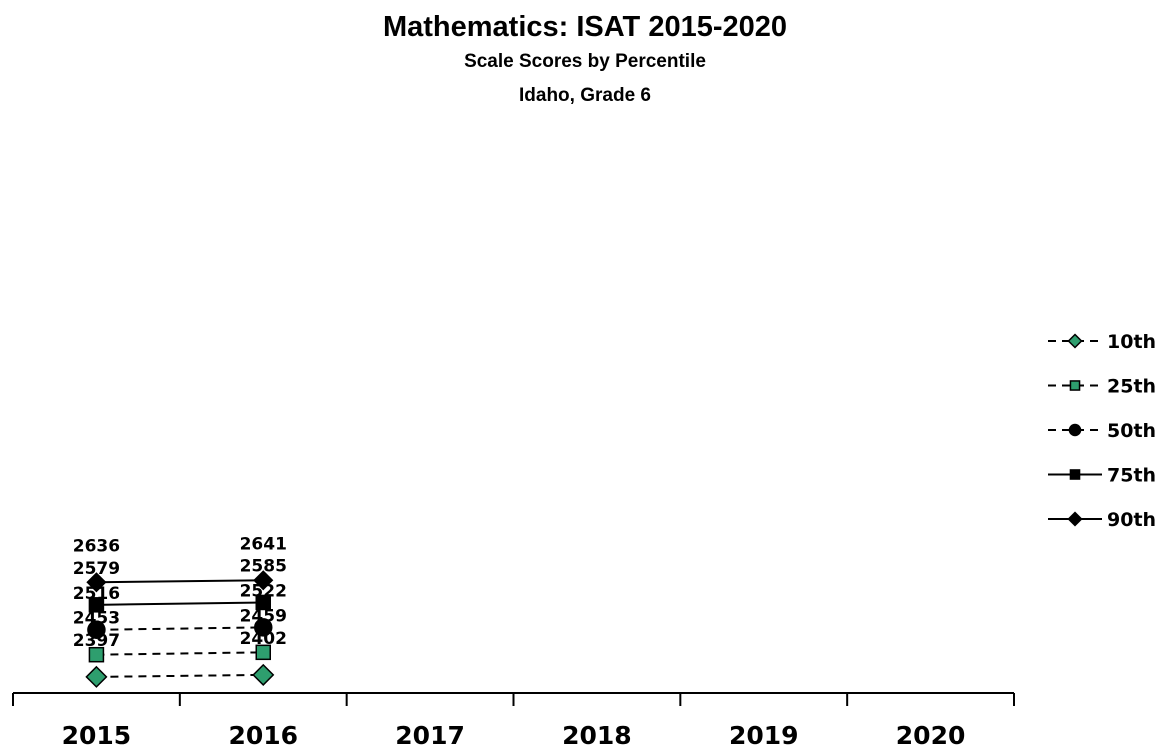  Describe the element at coordinates (430, 735) in the screenshot. I see `x-tick-label: 2017` at that location.